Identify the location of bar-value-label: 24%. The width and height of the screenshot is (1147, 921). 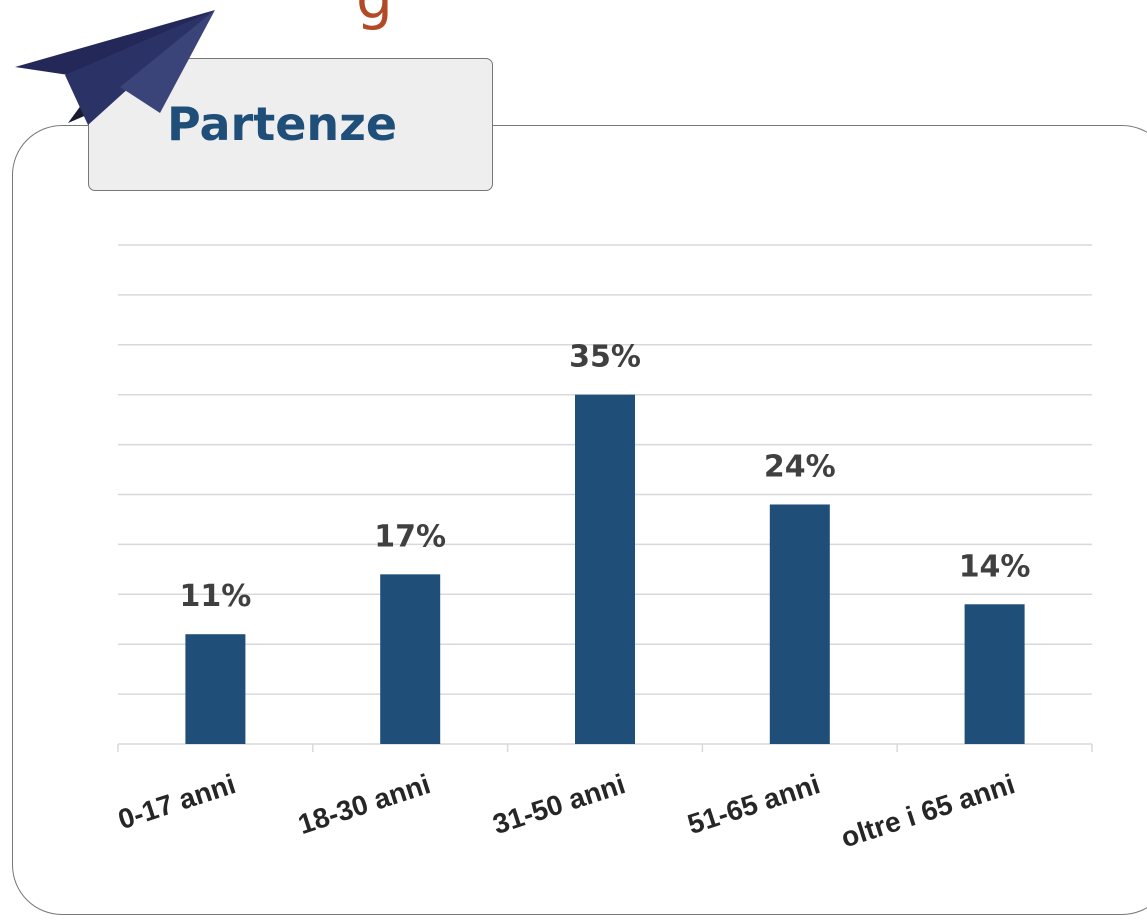
(800, 466).